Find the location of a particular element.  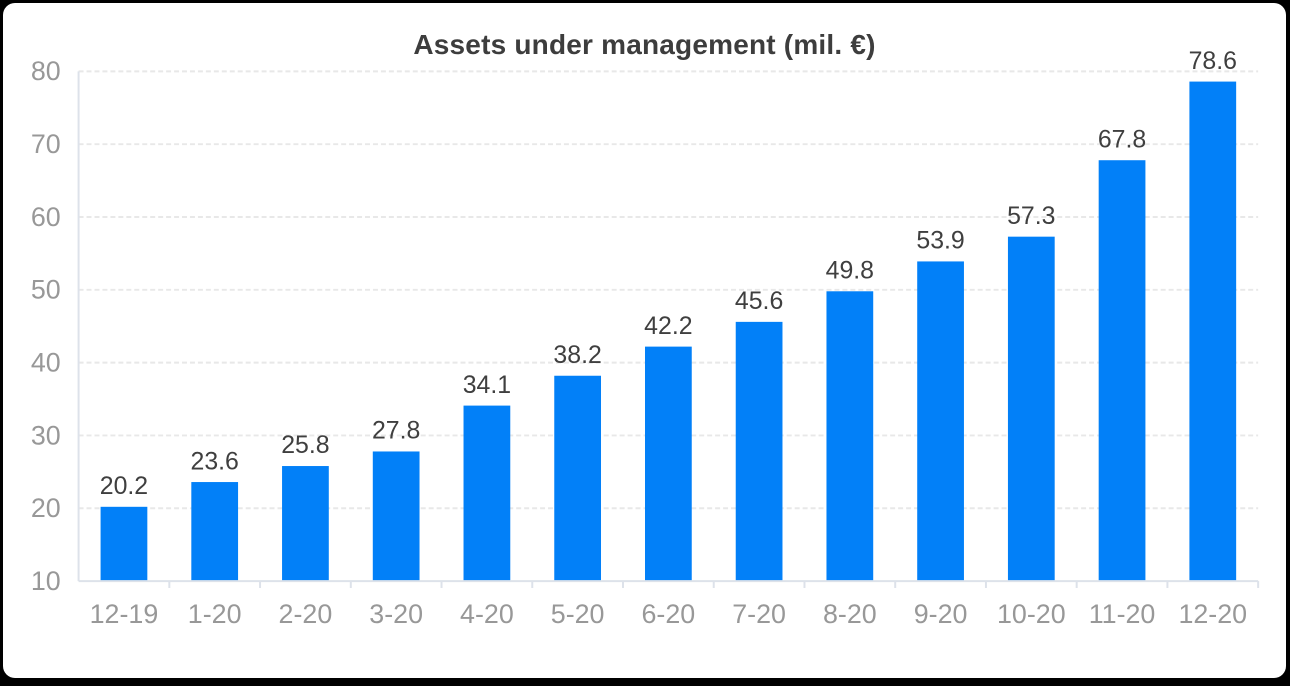

y-axis-label: 30 is located at coordinates (46, 435).